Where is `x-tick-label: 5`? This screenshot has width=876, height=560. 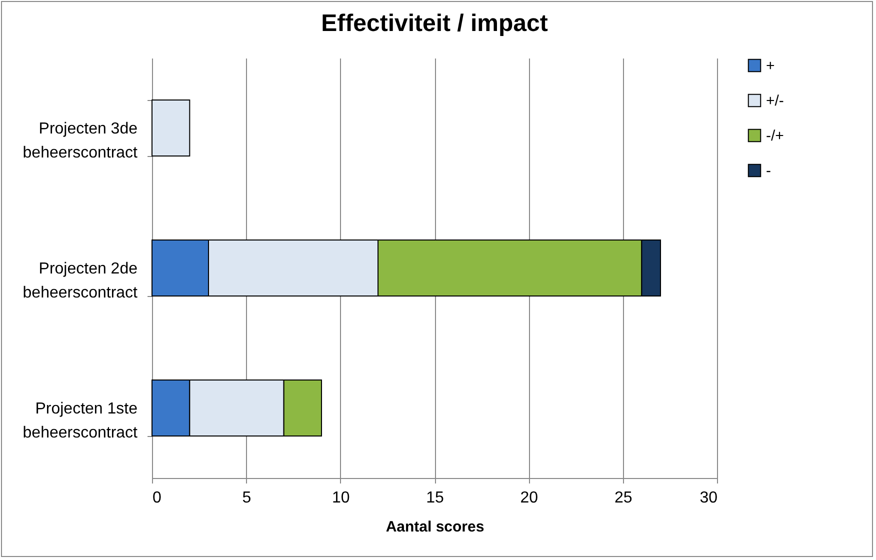 x-tick-label: 5 is located at coordinates (247, 498).